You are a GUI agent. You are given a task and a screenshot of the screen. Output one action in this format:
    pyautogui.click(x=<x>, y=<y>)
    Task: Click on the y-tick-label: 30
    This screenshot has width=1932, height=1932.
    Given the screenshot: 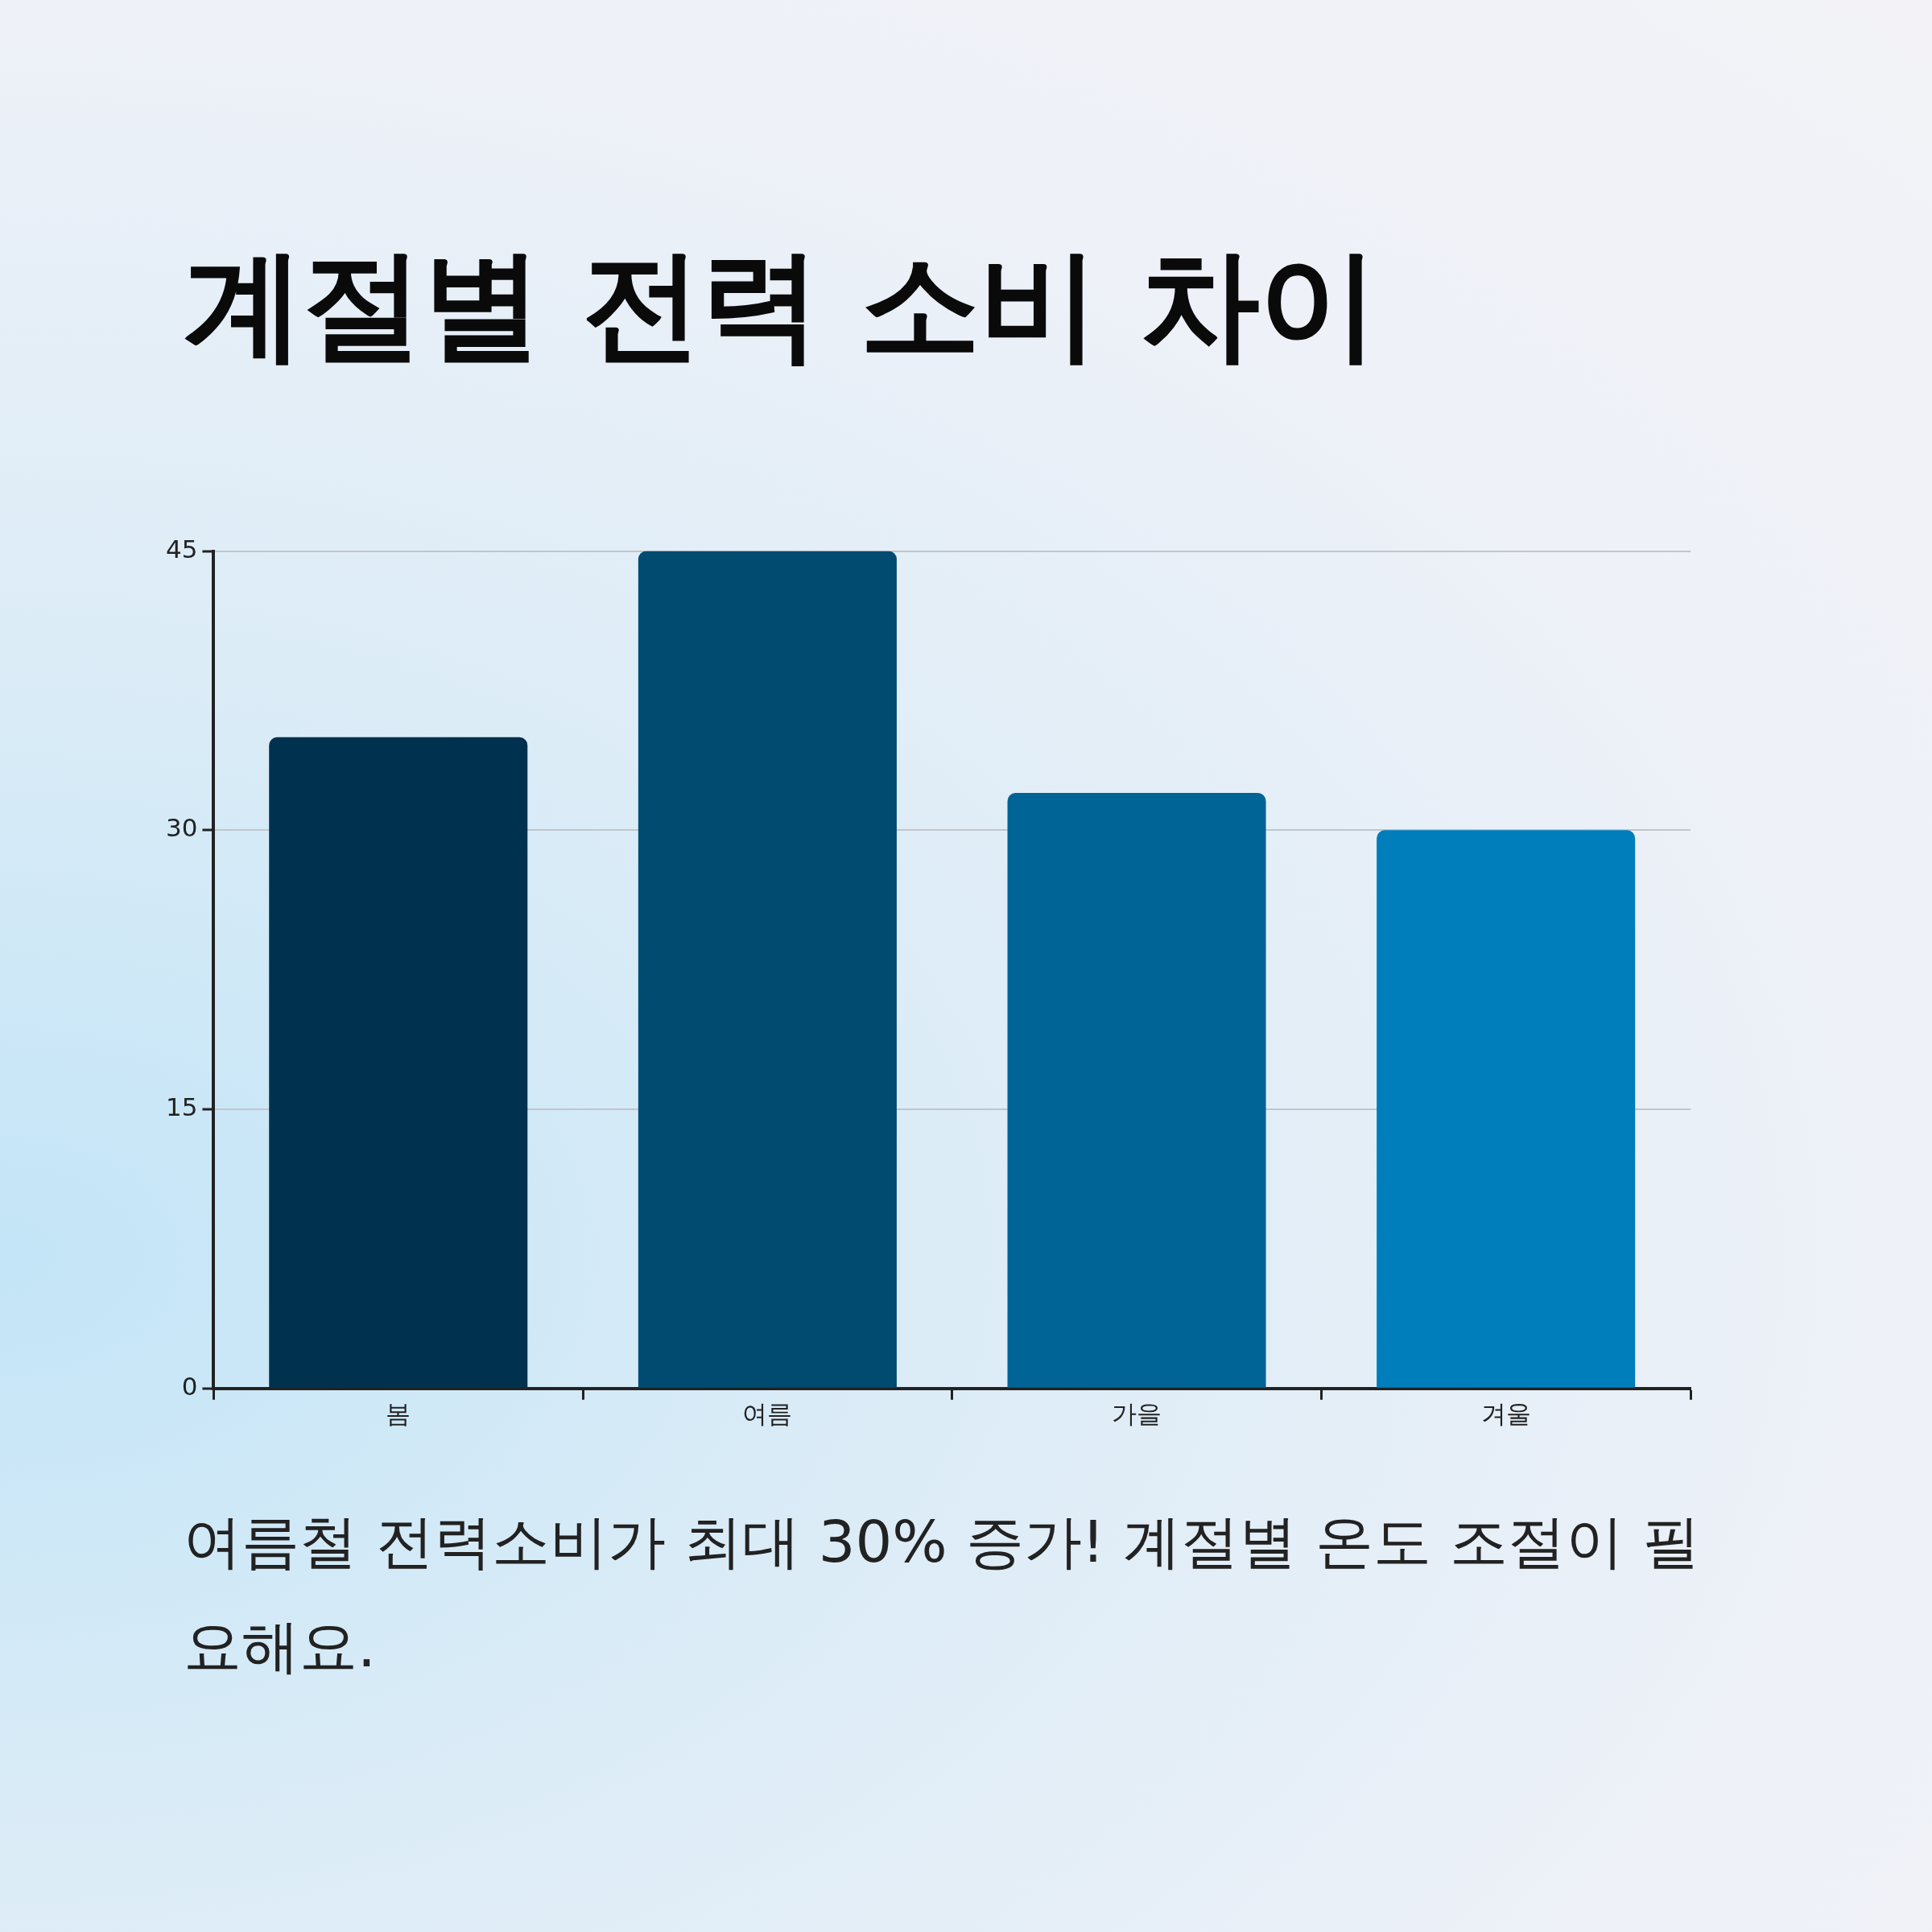 What is the action you would take?
    pyautogui.click(x=181, y=828)
    